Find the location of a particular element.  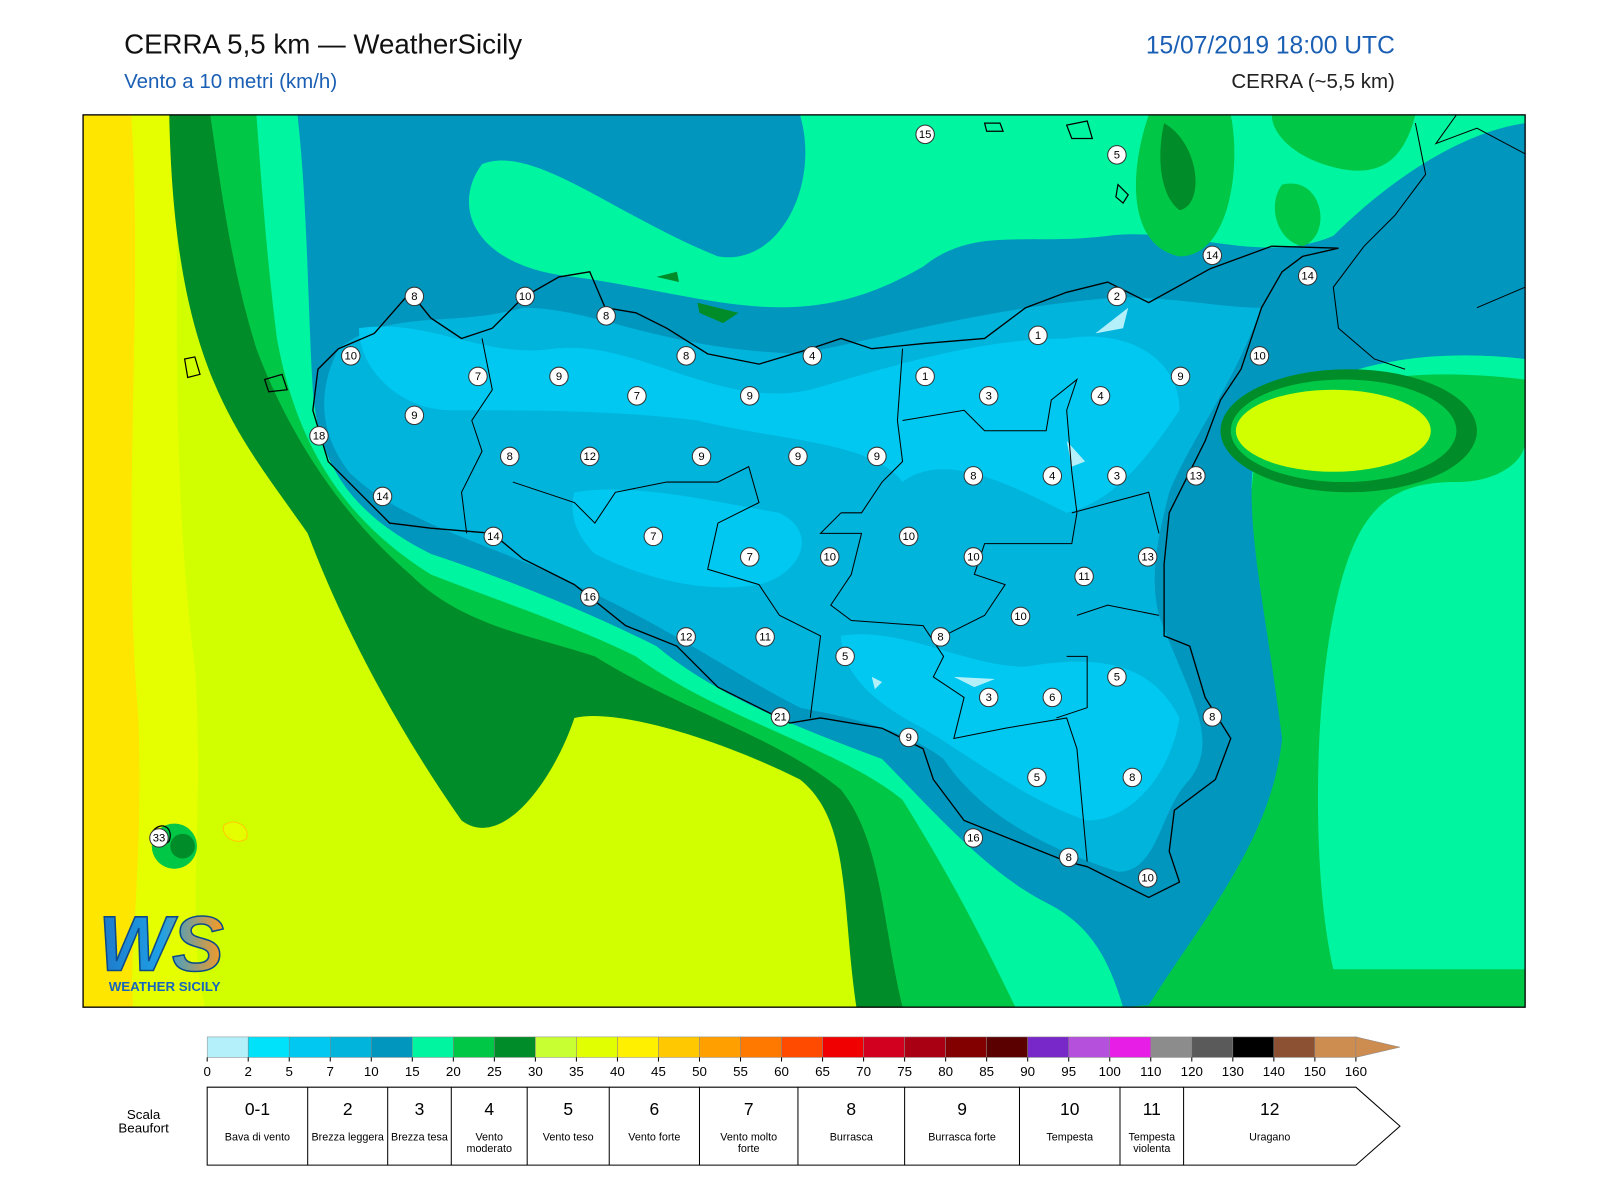

colorbar-tick-label: 160 is located at coordinates (1356, 1071).